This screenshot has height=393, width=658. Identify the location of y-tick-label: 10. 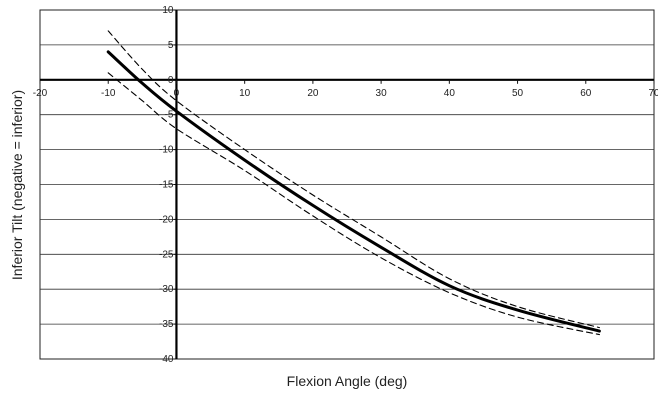
(168, 10).